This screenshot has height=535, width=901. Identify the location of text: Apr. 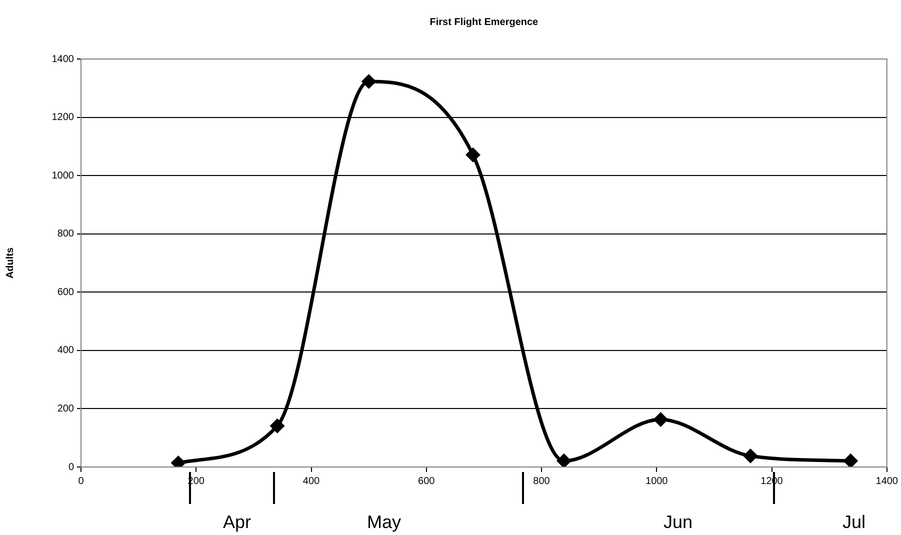
(237, 522).